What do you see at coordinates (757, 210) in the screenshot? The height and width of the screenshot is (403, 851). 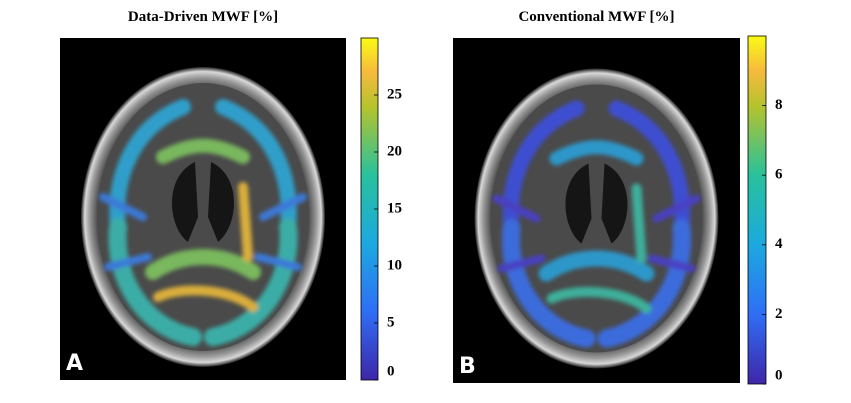 I see `colorbar` at bounding box center [757, 210].